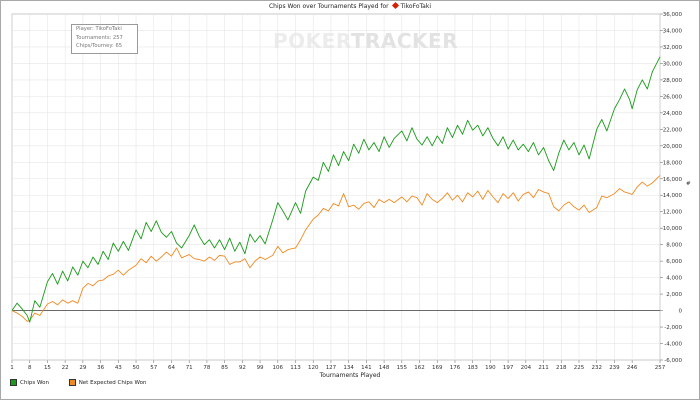 The height and width of the screenshot is (400, 700). I want to click on legend-label-net-expected: Net Expected Chips Won, so click(112, 382).